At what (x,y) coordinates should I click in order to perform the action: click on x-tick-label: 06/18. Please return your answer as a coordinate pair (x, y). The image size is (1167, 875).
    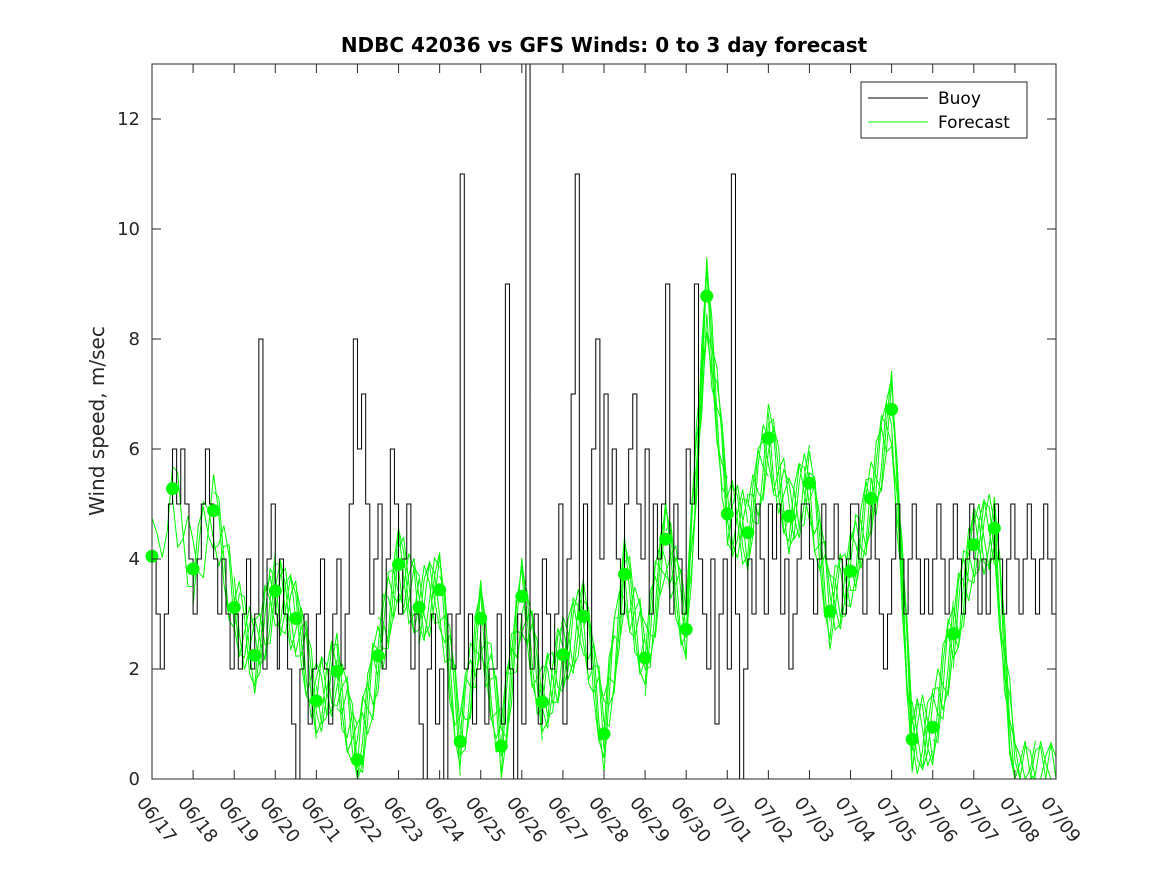
    Looking at the image, I should click on (197, 820).